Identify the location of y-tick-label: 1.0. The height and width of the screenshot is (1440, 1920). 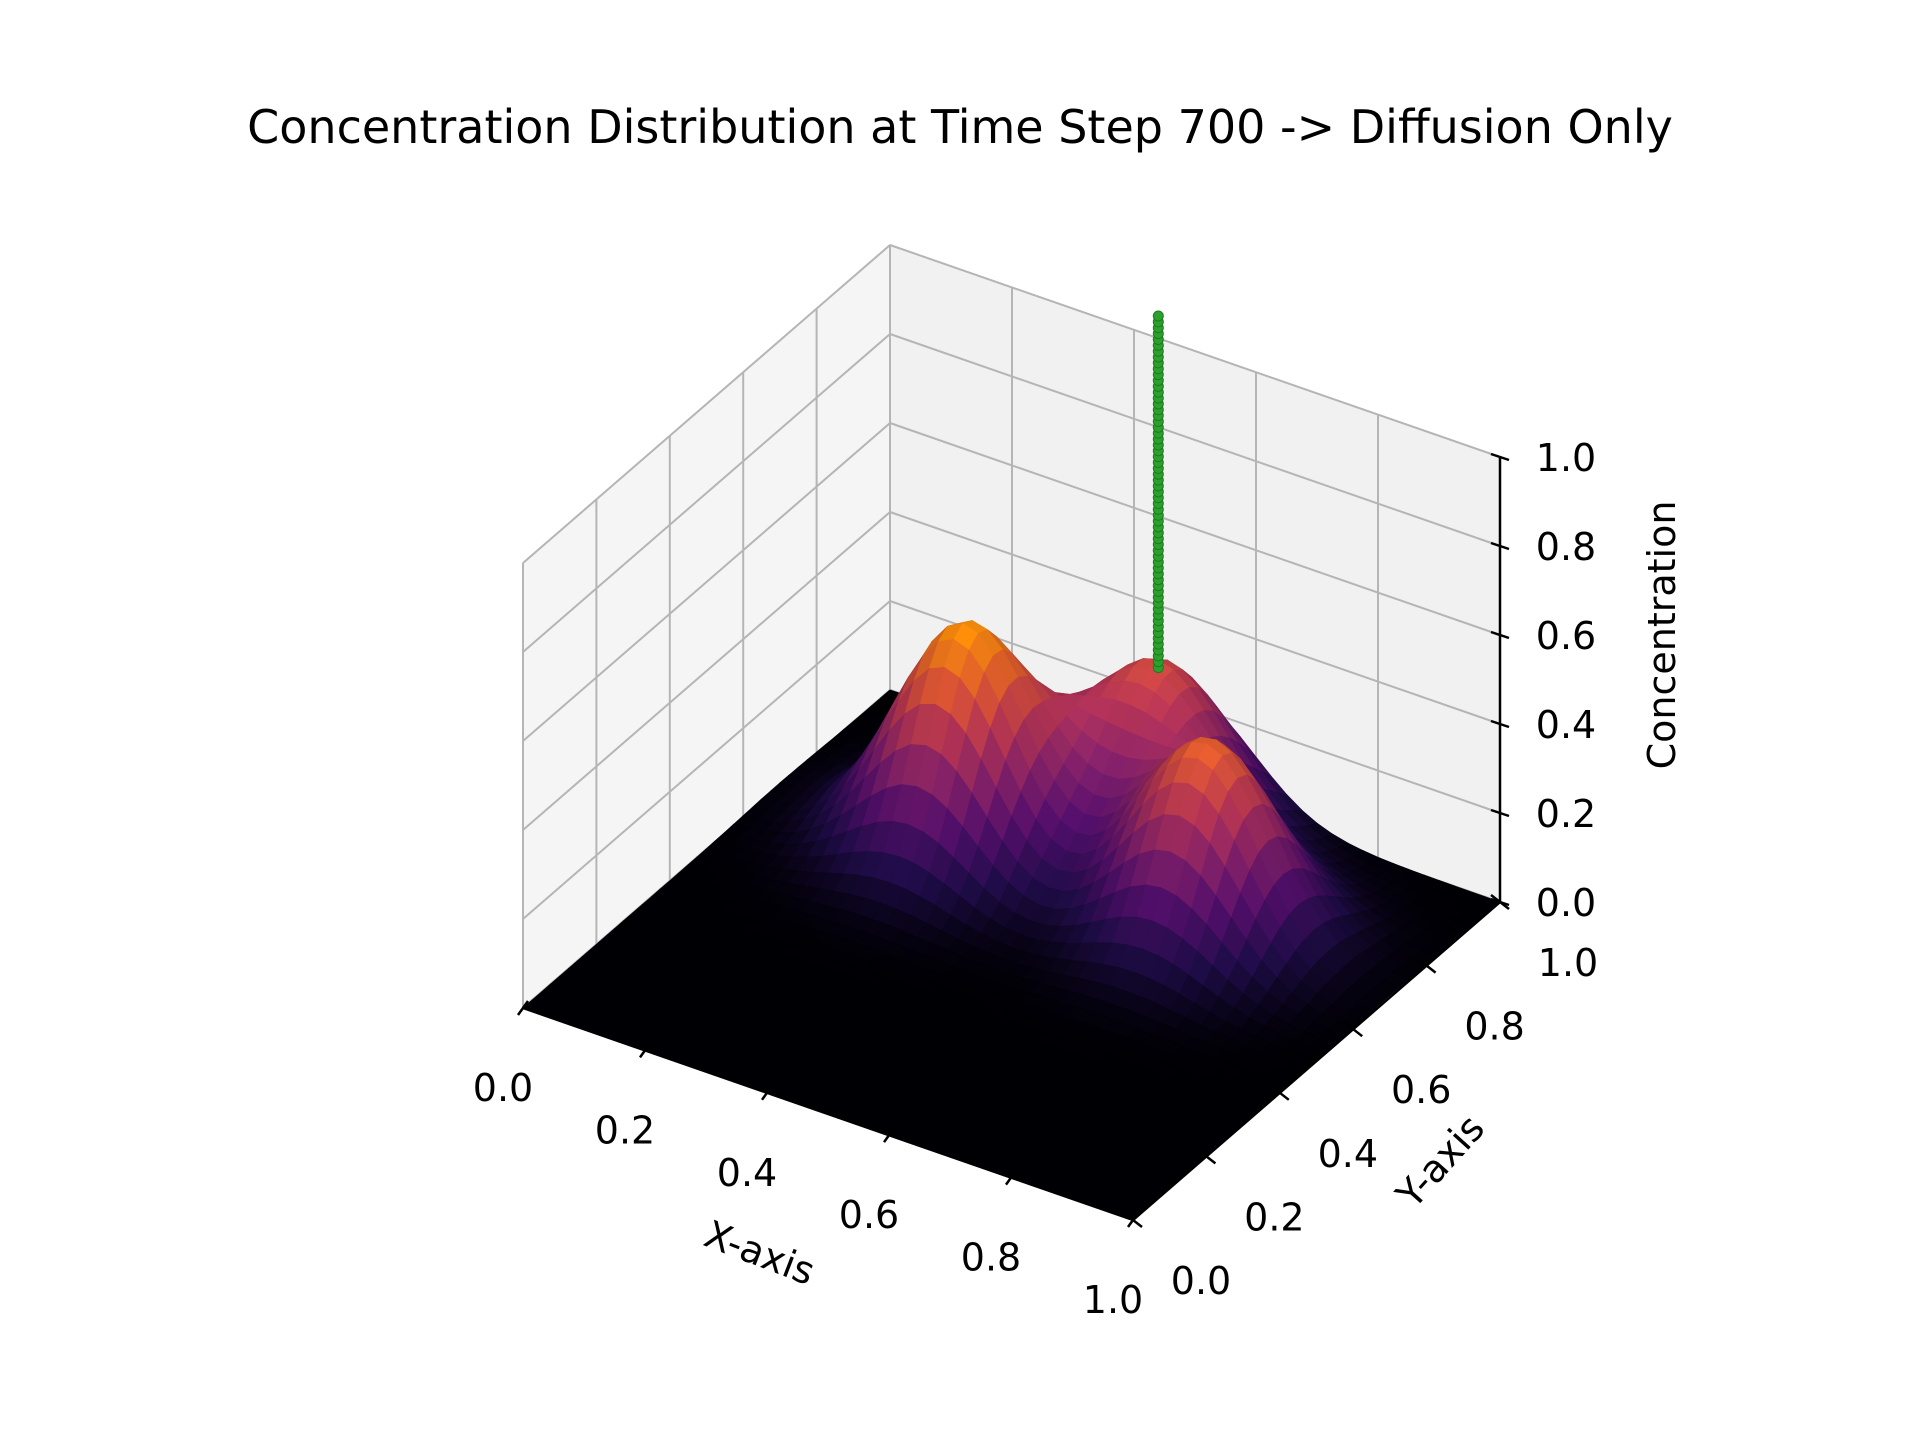
(1568, 963).